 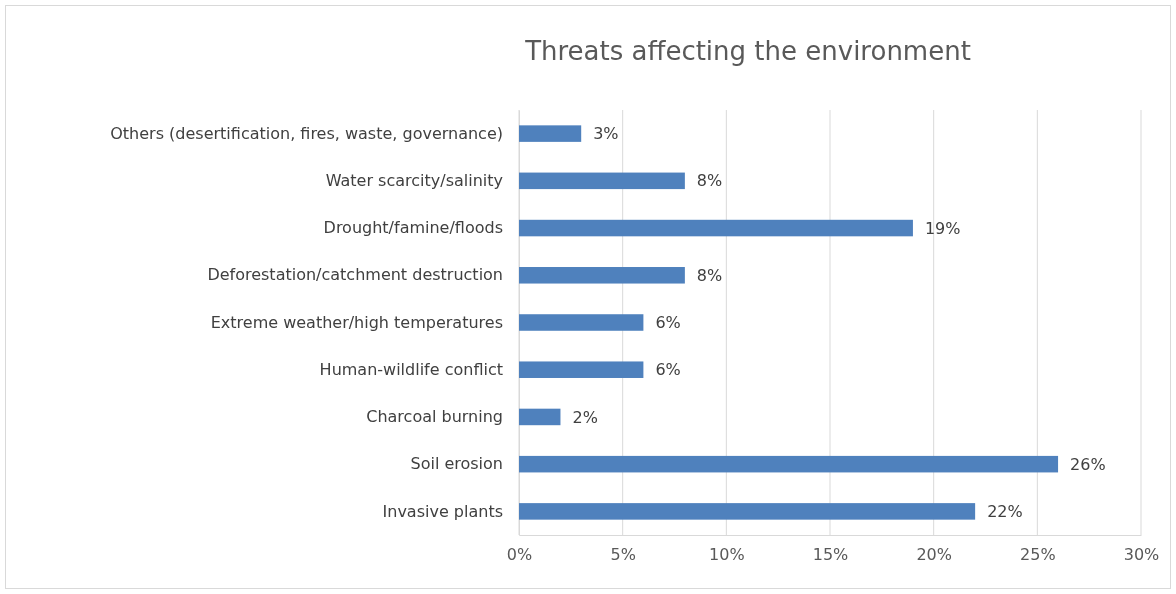 I want to click on y-tick-label: Invasive plants, so click(x=442, y=511).